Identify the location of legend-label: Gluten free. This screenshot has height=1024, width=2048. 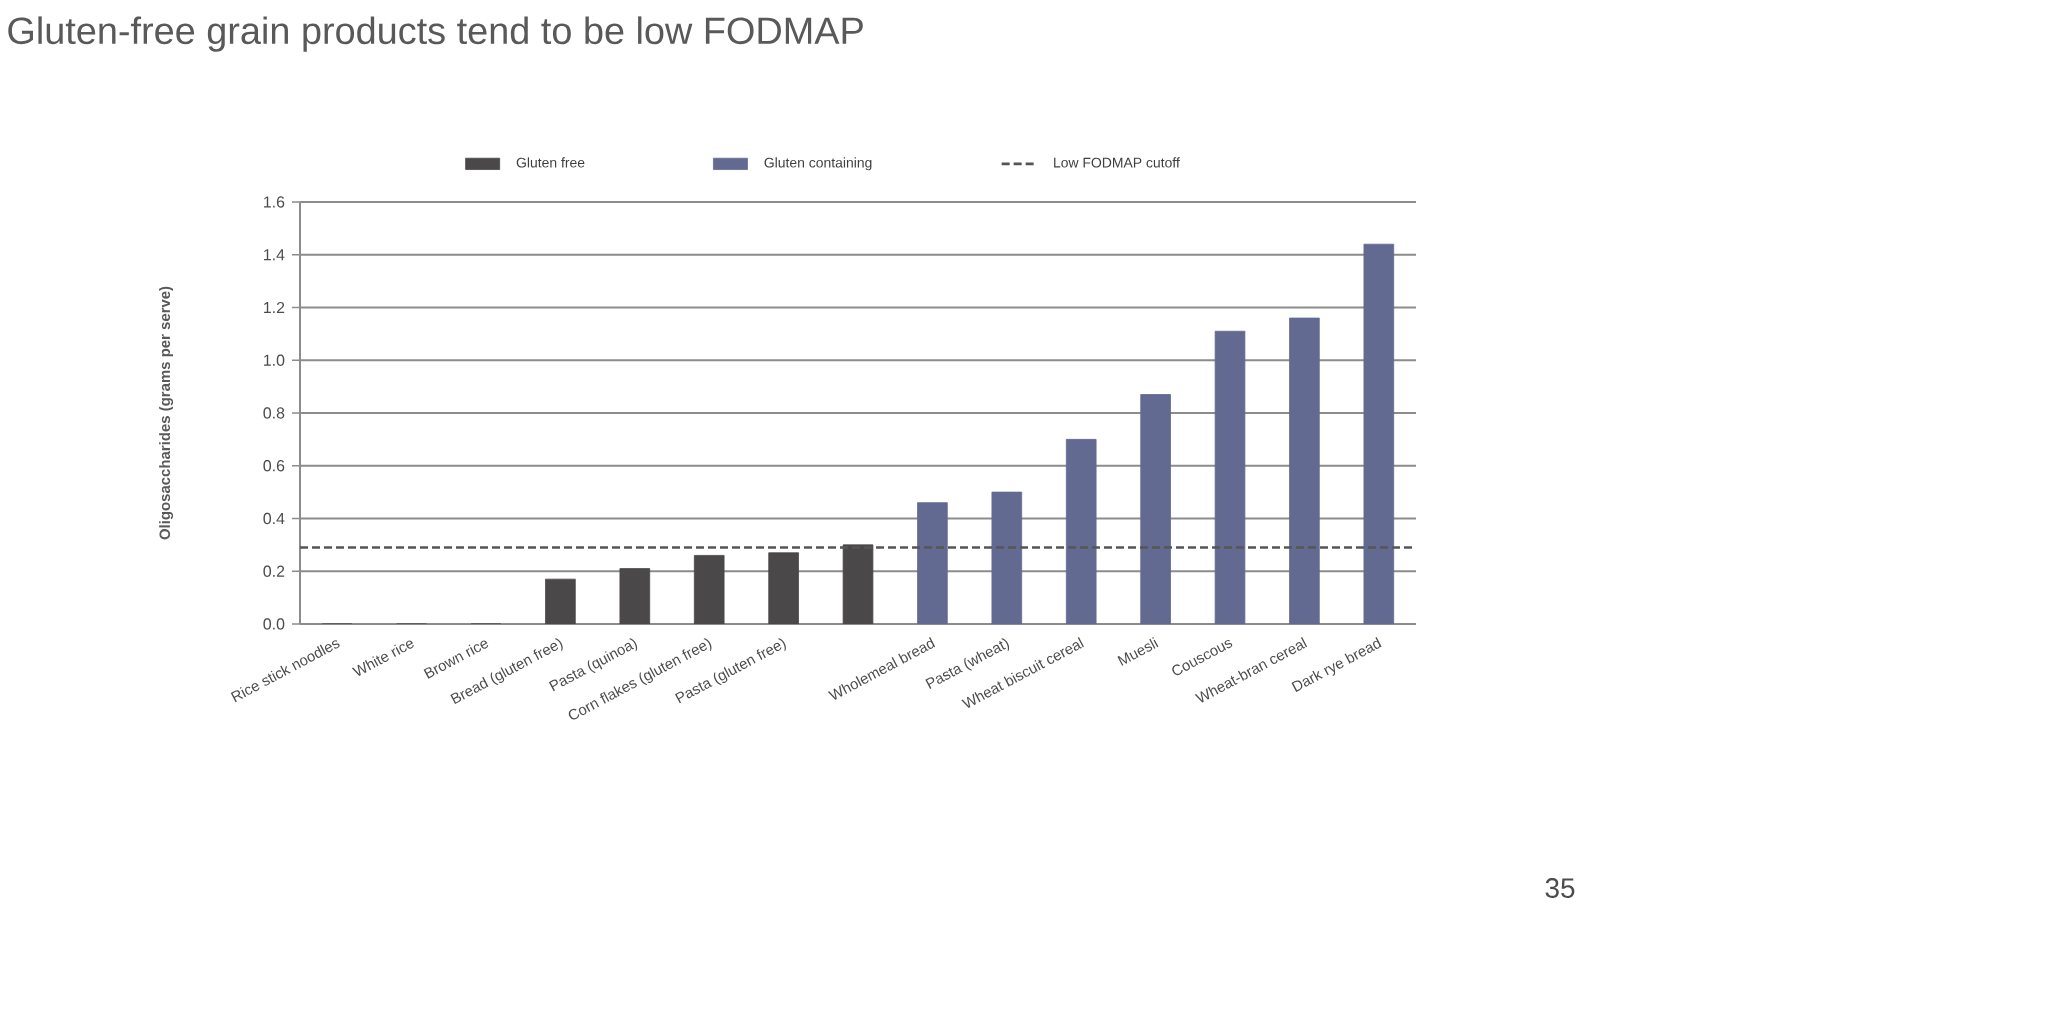
(550, 162).